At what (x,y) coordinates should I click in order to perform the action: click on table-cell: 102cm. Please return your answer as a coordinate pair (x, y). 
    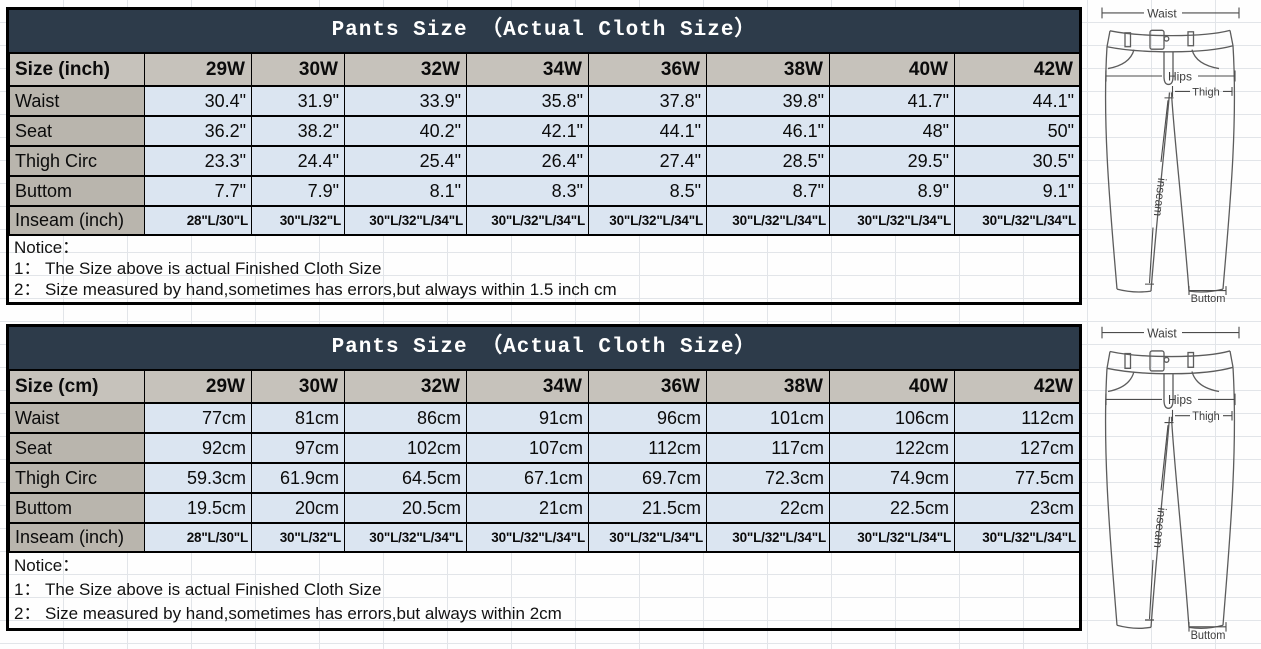
    Looking at the image, I should click on (405, 448).